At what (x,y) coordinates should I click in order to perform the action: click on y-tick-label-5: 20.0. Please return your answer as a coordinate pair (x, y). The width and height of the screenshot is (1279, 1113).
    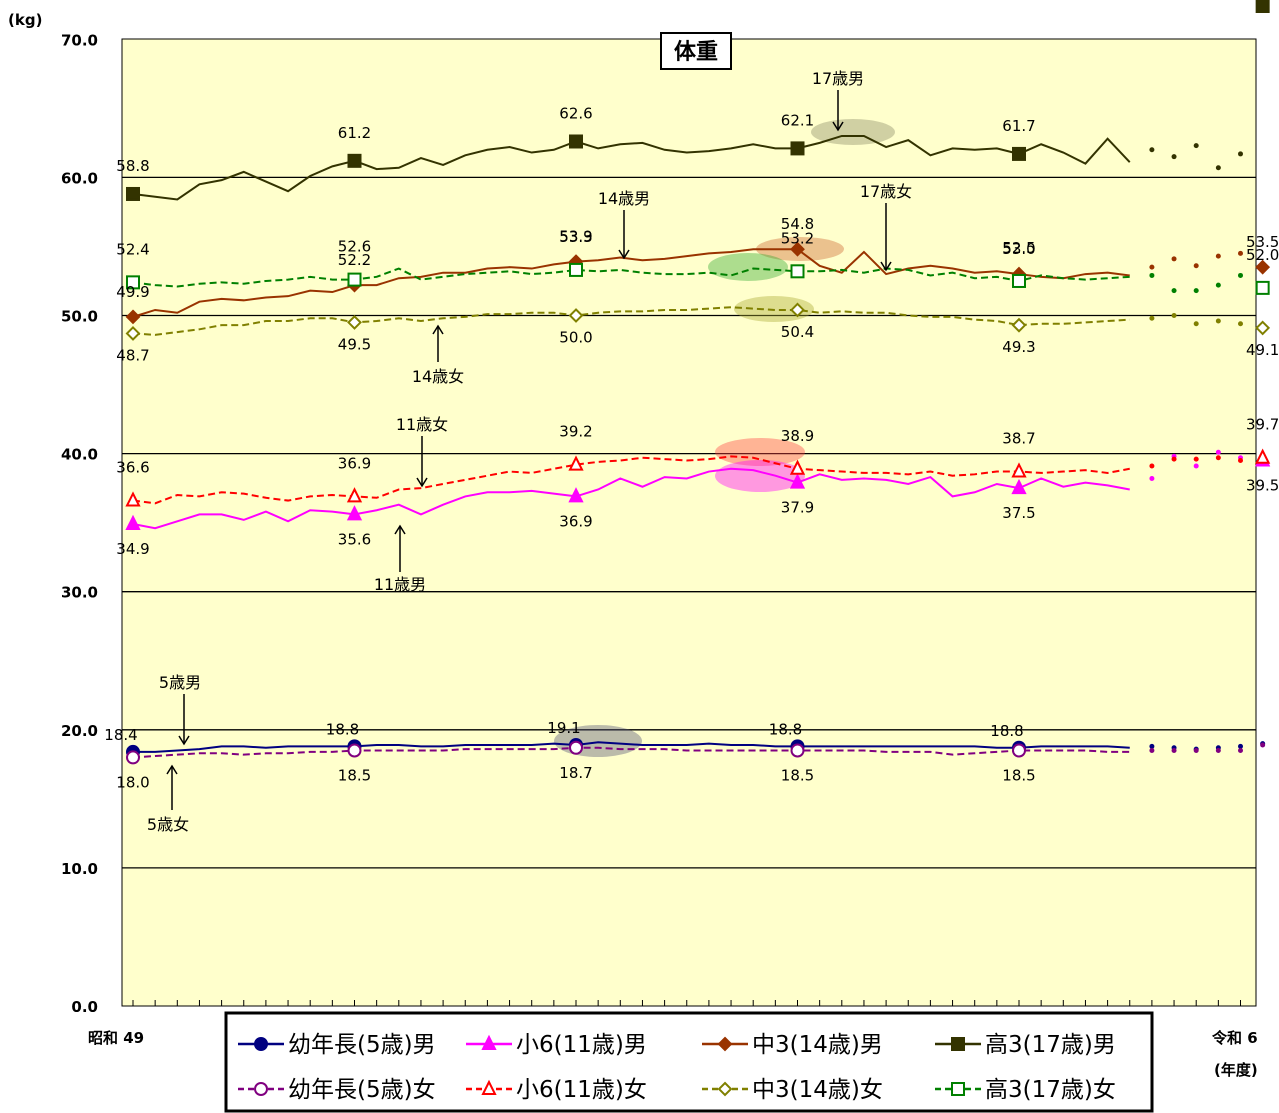
    Looking at the image, I should click on (79, 731).